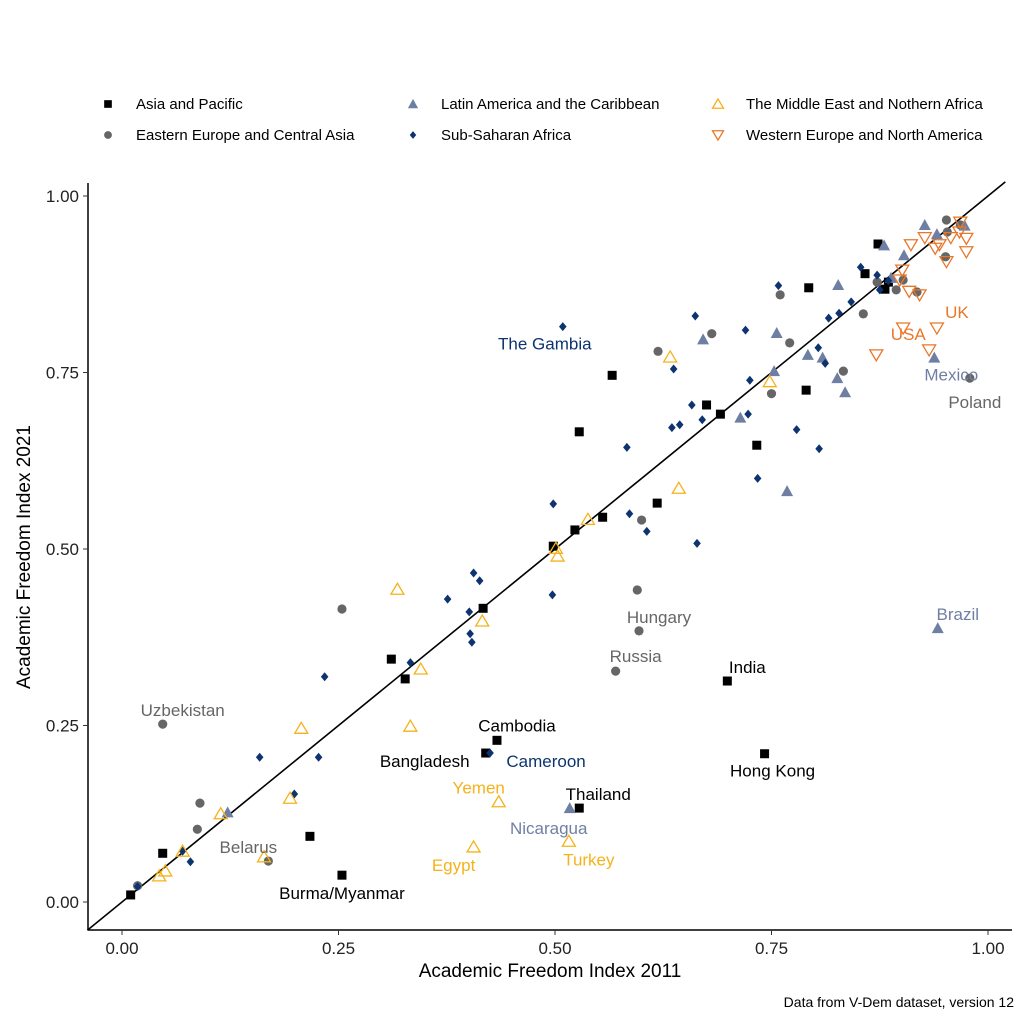  I want to click on legend-item: The Middle East and Nothern Africa, so click(847, 104).